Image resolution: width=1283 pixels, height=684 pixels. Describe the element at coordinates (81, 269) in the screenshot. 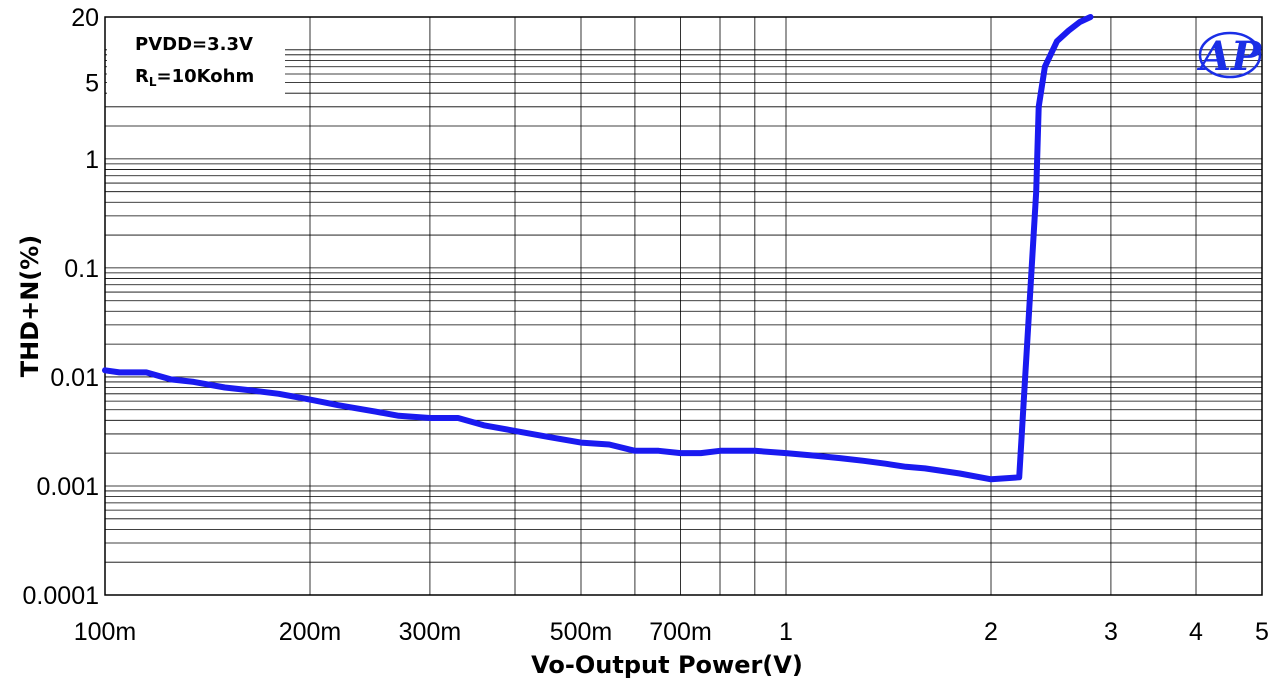

I see `y-tick-label: 0.1` at that location.